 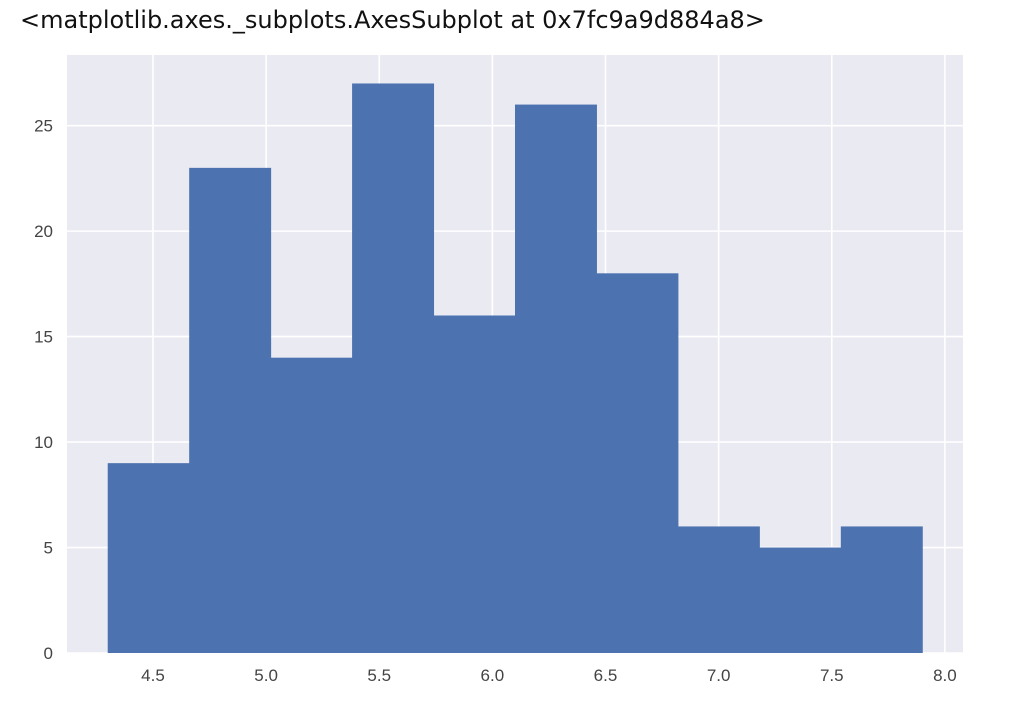 What do you see at coordinates (549, 675) in the screenshot?
I see `x-axis-ticks: 4.5 5.0 5.5 6.0 6.5 7.0 7.5 8.0` at bounding box center [549, 675].